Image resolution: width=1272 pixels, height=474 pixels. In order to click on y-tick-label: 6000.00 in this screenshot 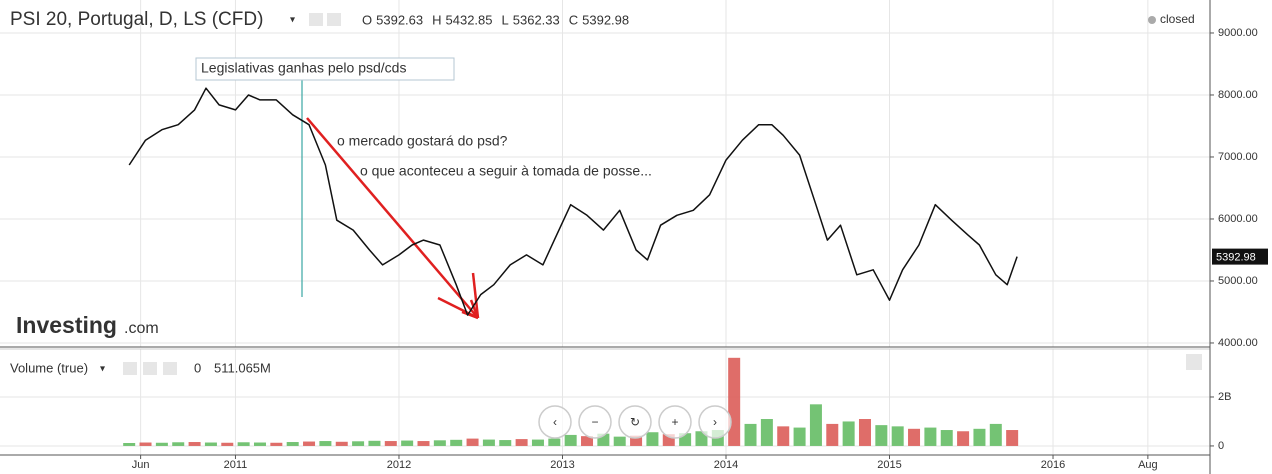, I will do `click(1238, 219)`.